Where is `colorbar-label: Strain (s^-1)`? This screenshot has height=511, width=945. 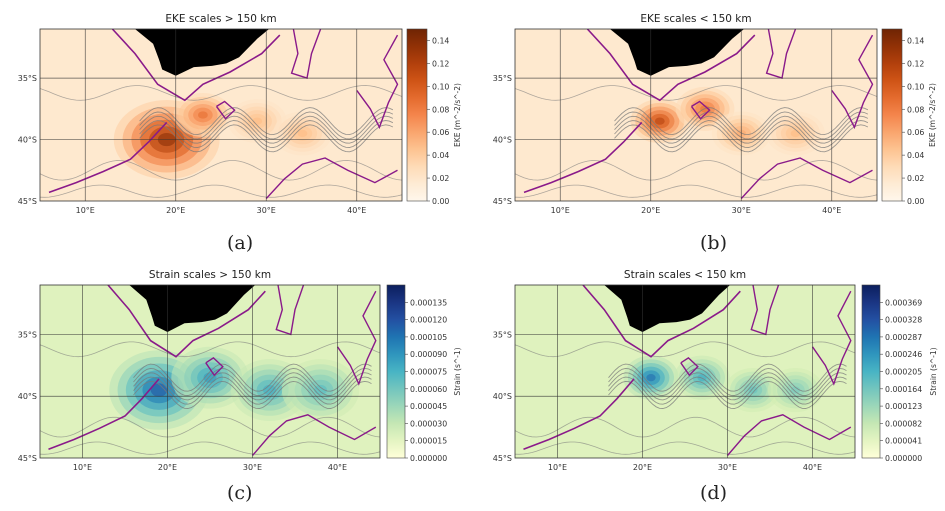
colorbar-label: Strain (s^-1) is located at coordinates (457, 371).